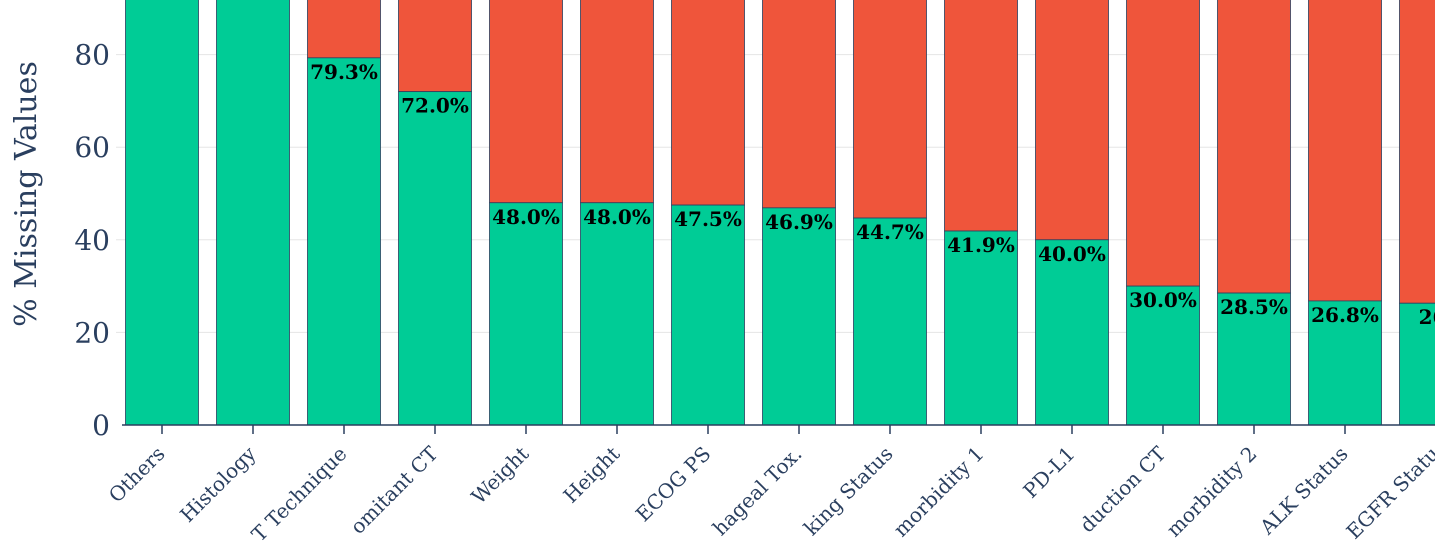 Image resolution: width=1435 pixels, height=560 pixels. What do you see at coordinates (1212, 492) in the screenshot?
I see `x-tick-label-comorbidity-2: morbidity 2` at bounding box center [1212, 492].